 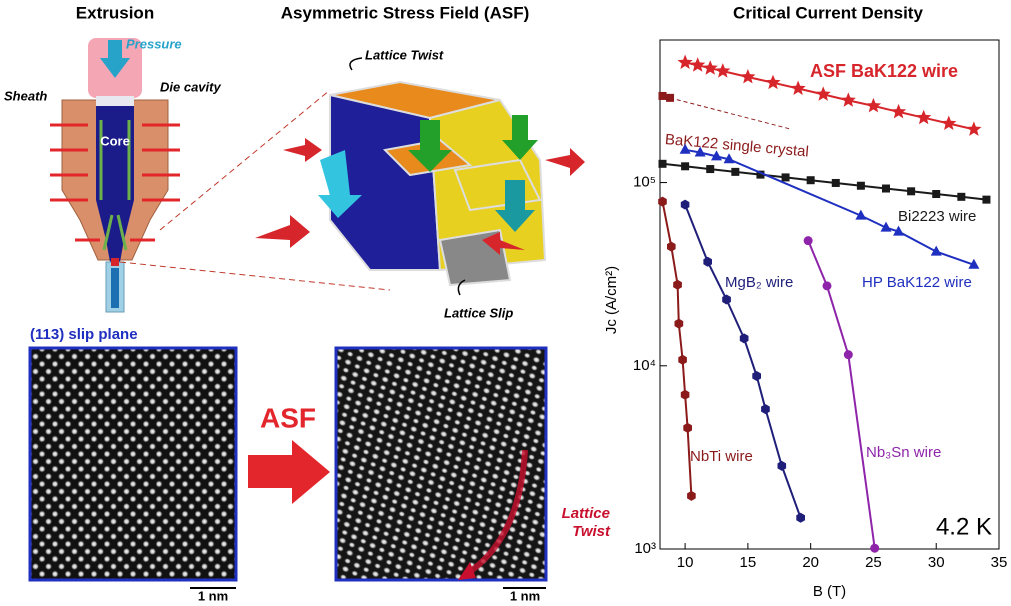 What do you see at coordinates (828, 12) in the screenshot?
I see `chart-title: Critical Current Density` at bounding box center [828, 12].